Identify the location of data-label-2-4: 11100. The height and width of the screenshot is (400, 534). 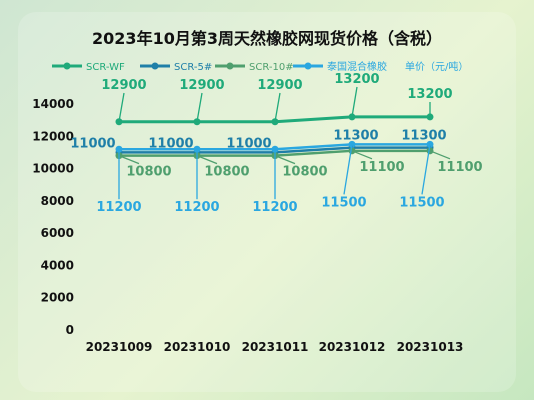
(459, 167).